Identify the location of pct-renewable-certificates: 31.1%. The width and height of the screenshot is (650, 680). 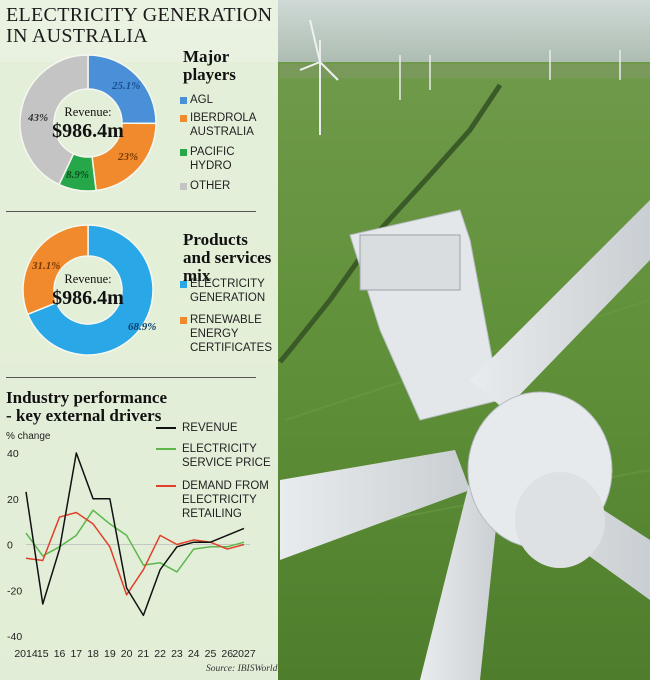
(46, 266).